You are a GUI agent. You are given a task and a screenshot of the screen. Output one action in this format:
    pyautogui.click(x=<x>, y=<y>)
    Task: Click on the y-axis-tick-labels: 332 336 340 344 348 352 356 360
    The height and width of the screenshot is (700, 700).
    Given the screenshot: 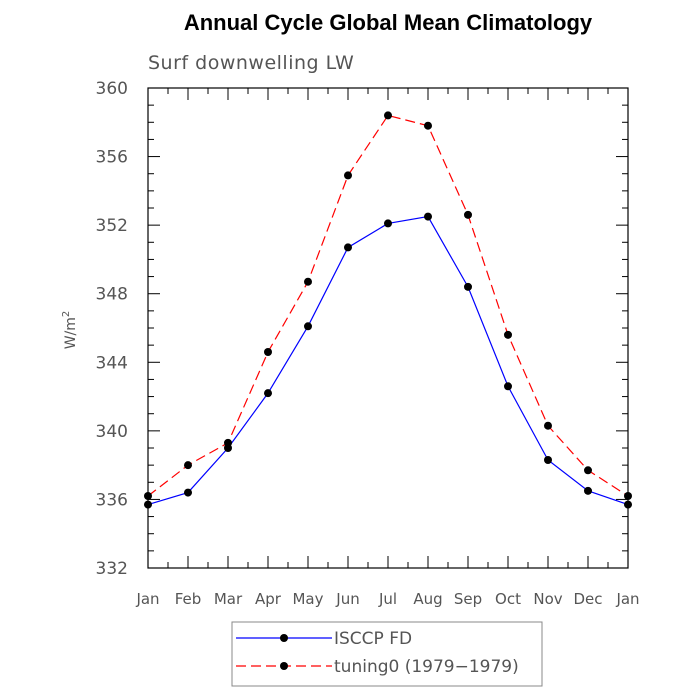 What is the action you would take?
    pyautogui.click(x=112, y=329)
    